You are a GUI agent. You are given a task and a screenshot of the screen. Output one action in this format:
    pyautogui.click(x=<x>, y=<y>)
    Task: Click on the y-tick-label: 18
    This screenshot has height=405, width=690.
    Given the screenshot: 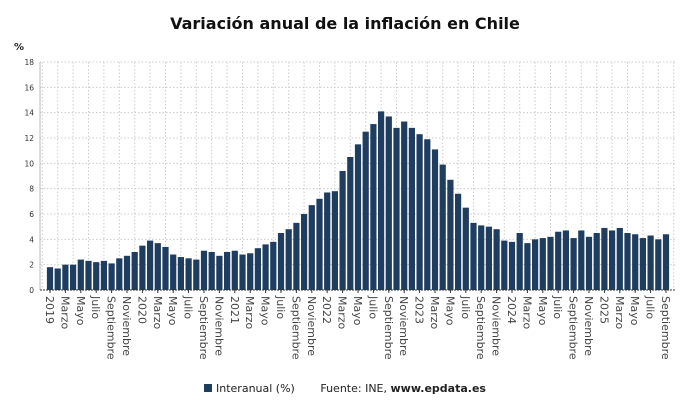 What is the action you would take?
    pyautogui.click(x=29, y=62)
    